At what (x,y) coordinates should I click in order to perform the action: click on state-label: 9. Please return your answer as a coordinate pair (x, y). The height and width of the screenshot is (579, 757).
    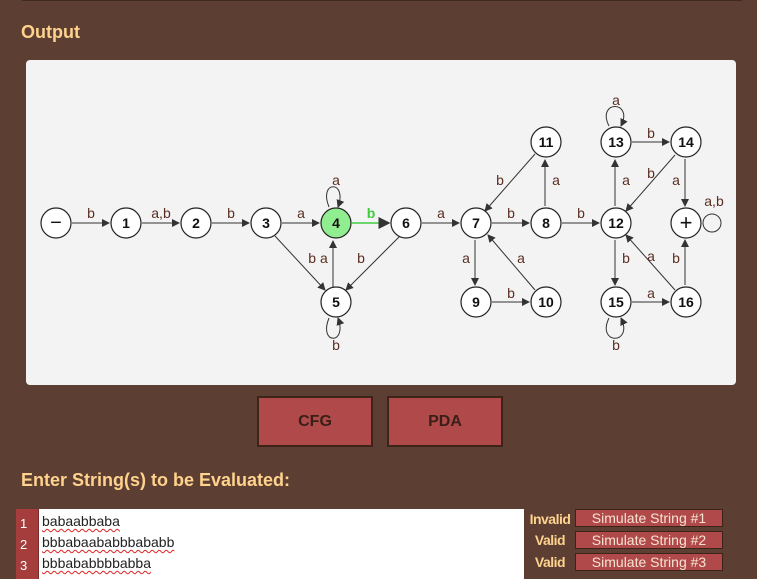
    Looking at the image, I should click on (476, 302).